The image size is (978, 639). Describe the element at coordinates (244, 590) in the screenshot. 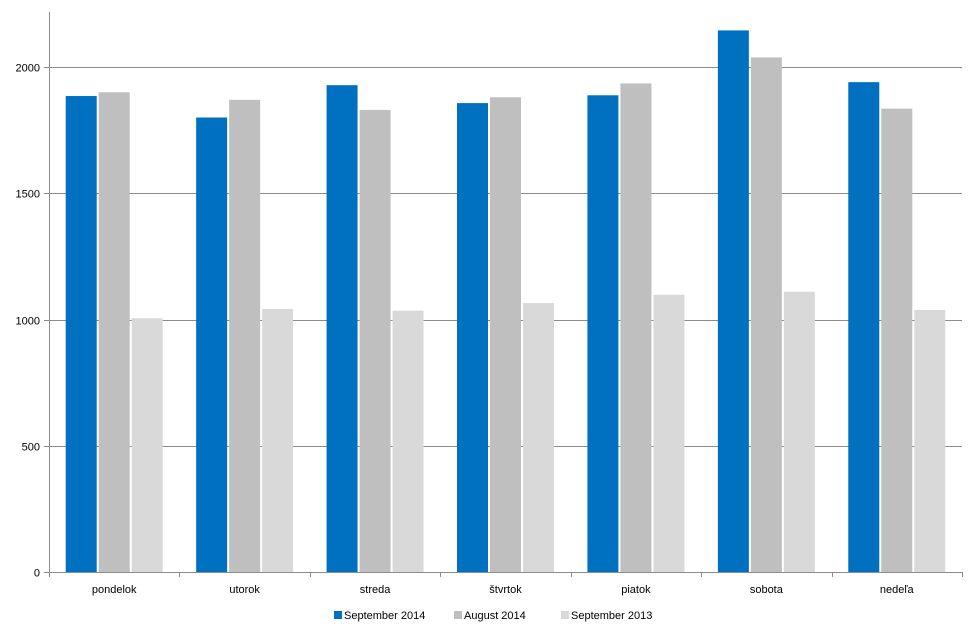

I see `x-tick-label-2: utorok` at that location.